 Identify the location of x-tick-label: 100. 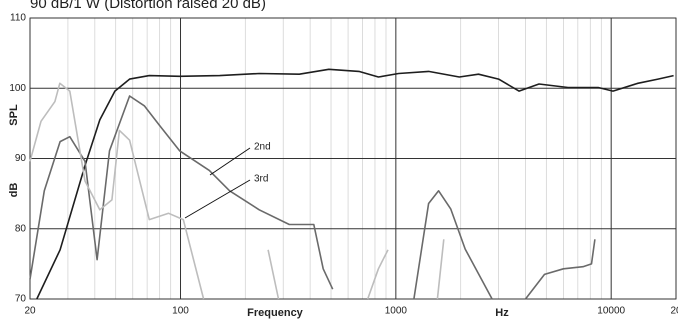
(180, 311).